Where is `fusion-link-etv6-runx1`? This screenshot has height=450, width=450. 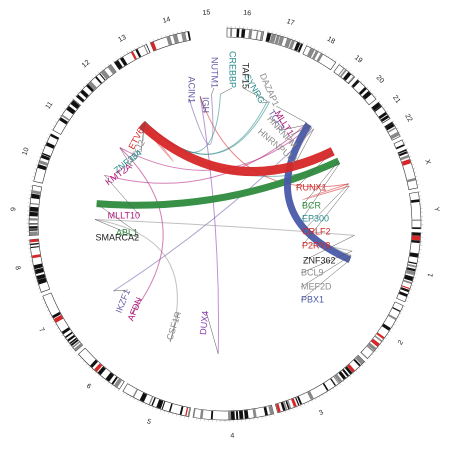 fusion-link-etv6-runx1 is located at coordinates (236, 149).